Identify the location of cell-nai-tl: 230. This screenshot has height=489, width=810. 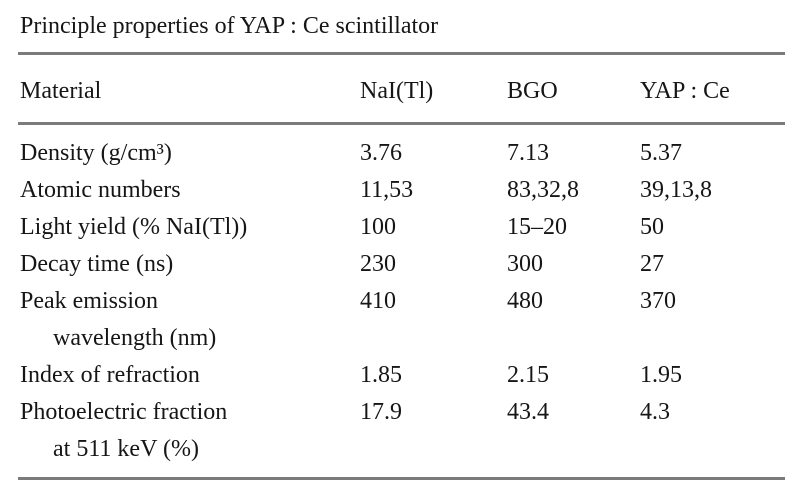
(378, 264).